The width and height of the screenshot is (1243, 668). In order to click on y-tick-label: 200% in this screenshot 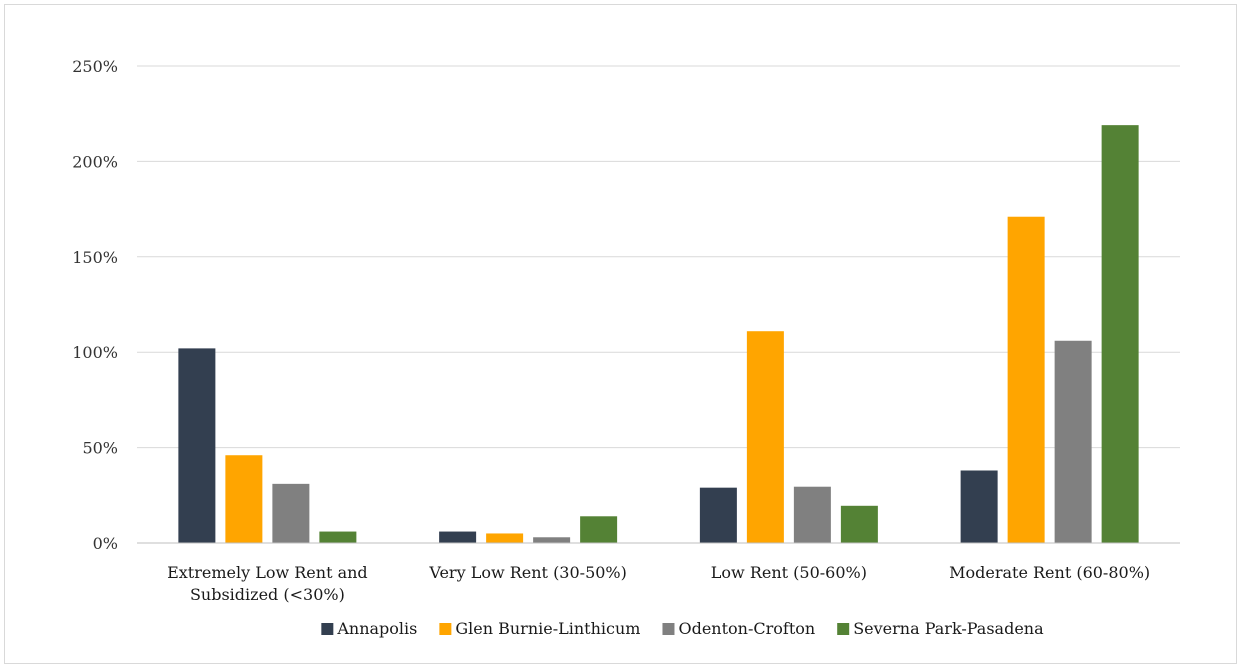, I will do `click(95, 161)`.